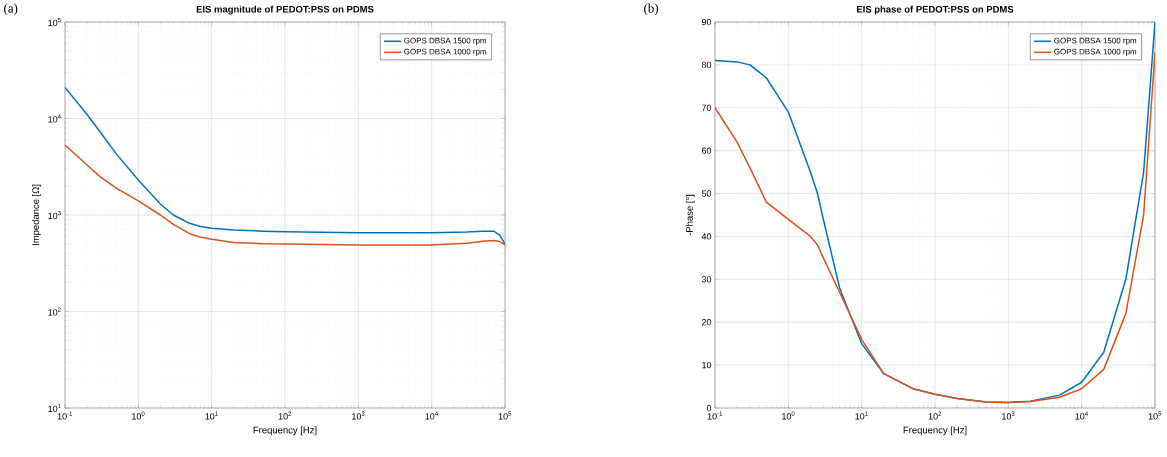 The width and height of the screenshot is (1167, 457). What do you see at coordinates (935, 10) in the screenshot?
I see `chart-title: EIS phase of PEDOT:PSS on PDMS` at bounding box center [935, 10].